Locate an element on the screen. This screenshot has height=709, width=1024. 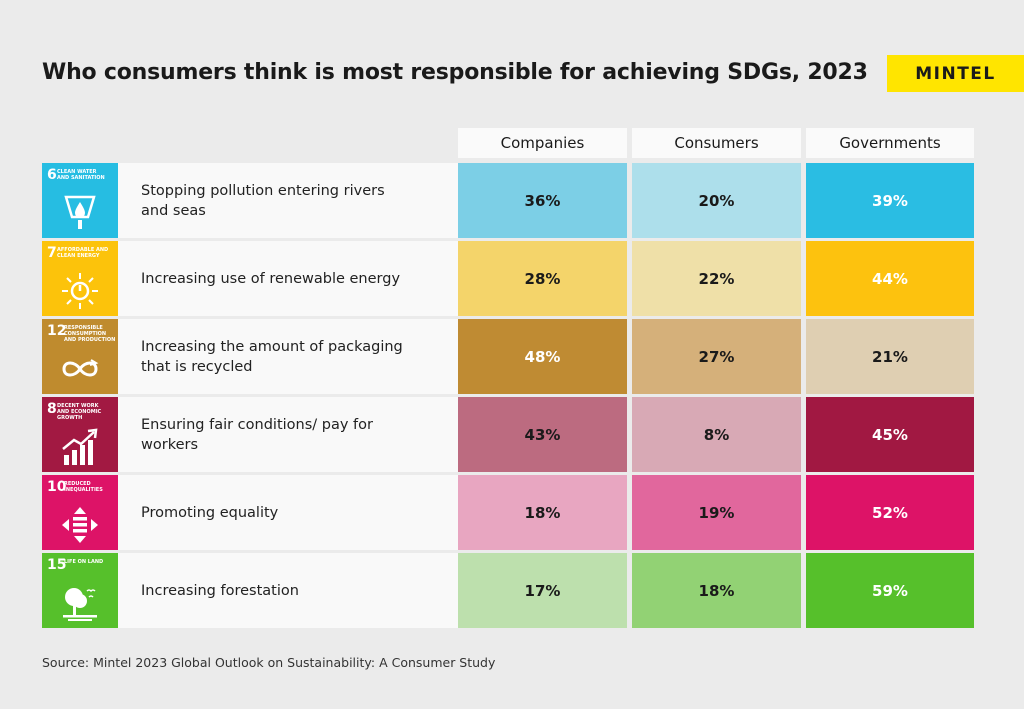
sdg-goal-tile: 15 Life on land is located at coordinates (80, 590).